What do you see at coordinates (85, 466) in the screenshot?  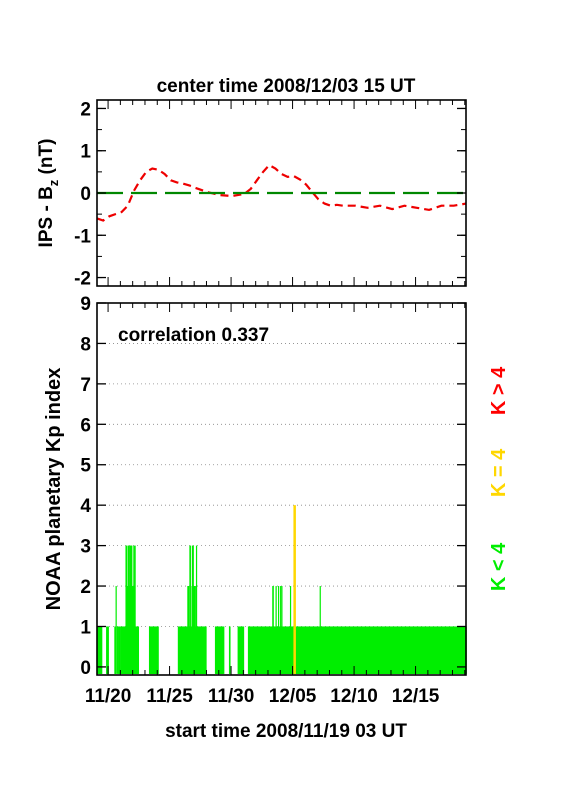 I see `y-tick-label: 5` at bounding box center [85, 466].